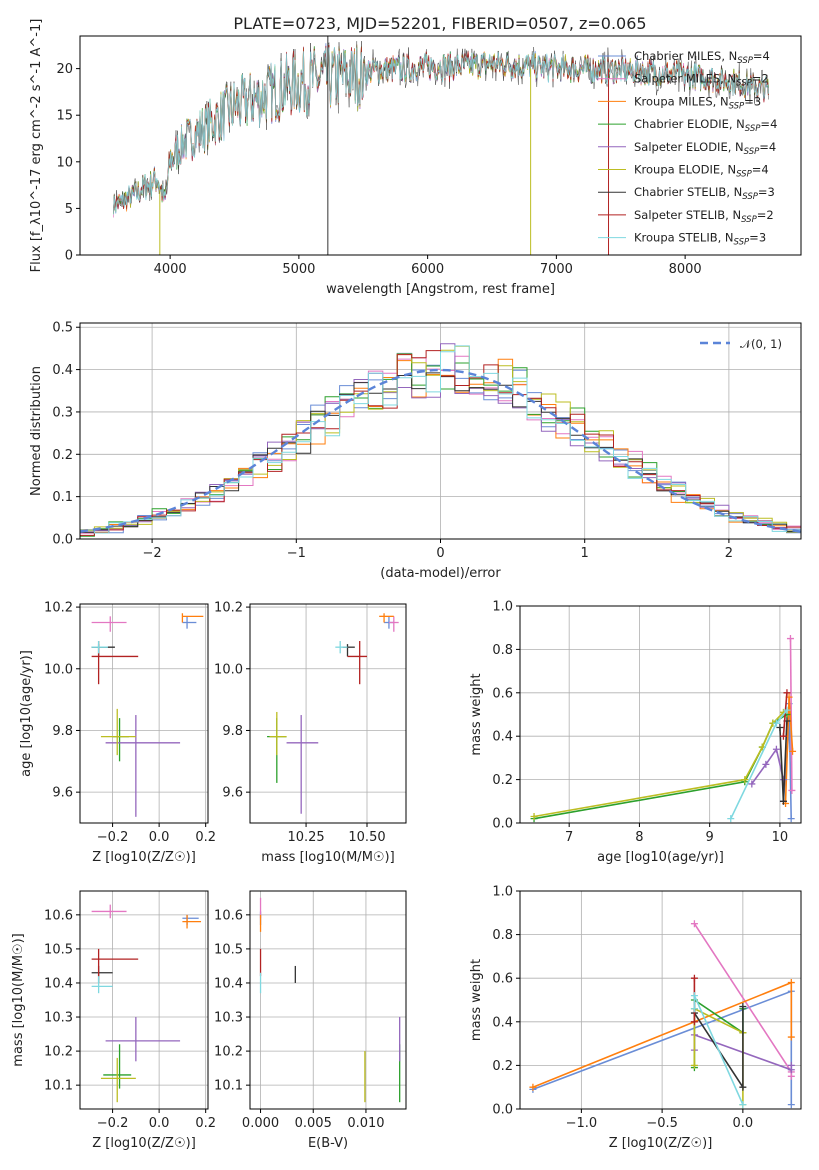 Image resolution: width=819 pixels, height=1170 pixels. What do you see at coordinates (440, 289) in the screenshot?
I see `spectrum-xlabel: wavelength [Angstrom, rest frame]` at bounding box center [440, 289].